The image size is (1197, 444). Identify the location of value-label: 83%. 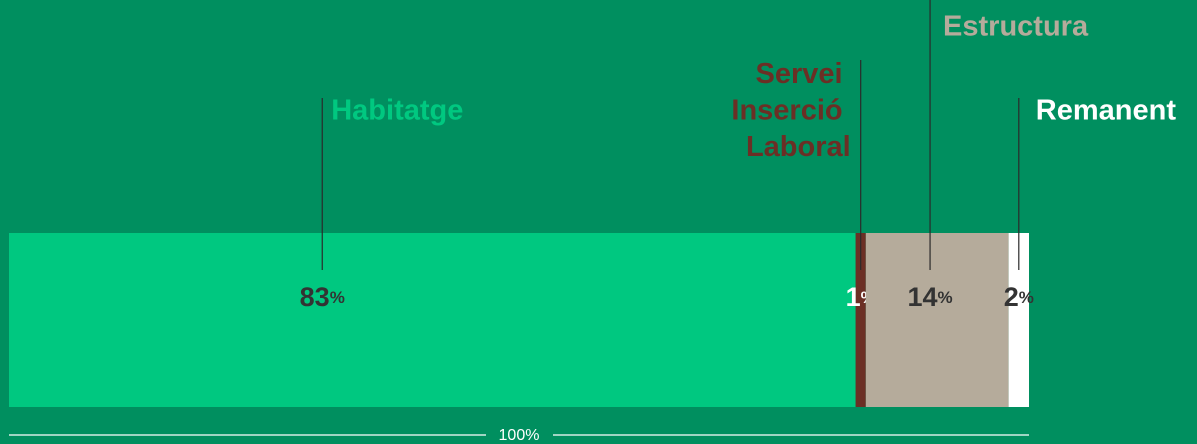
(322, 297).